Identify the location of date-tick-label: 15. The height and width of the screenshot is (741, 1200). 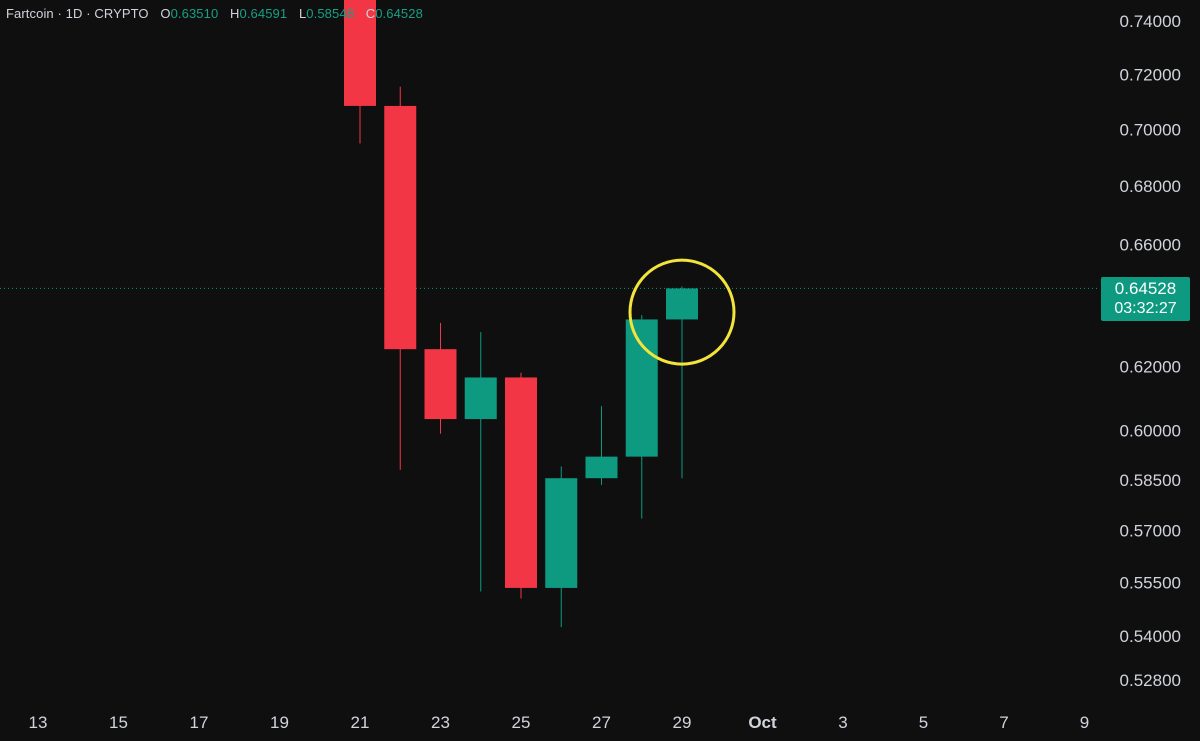
(118, 722).